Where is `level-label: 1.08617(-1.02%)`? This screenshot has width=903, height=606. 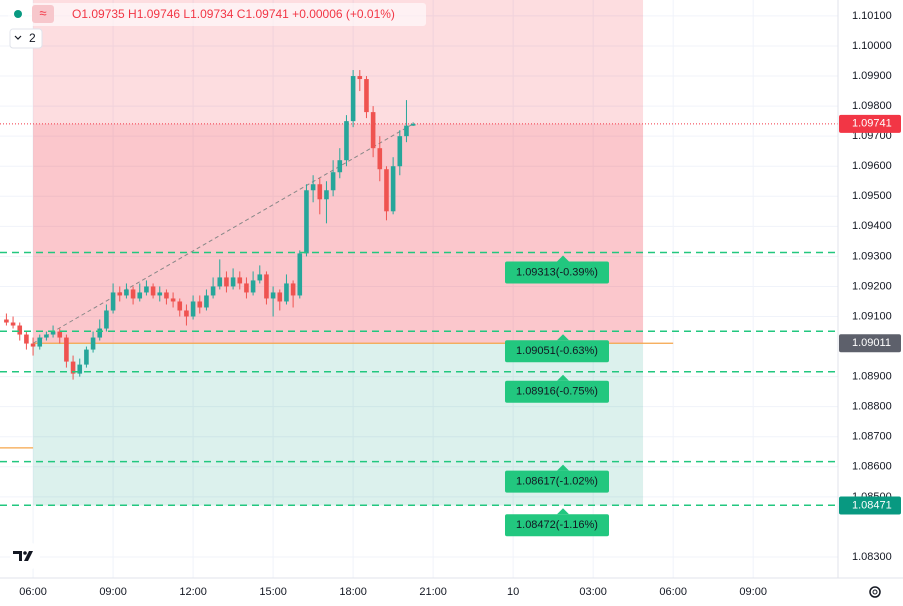 level-label: 1.08617(-1.02%) is located at coordinates (557, 482).